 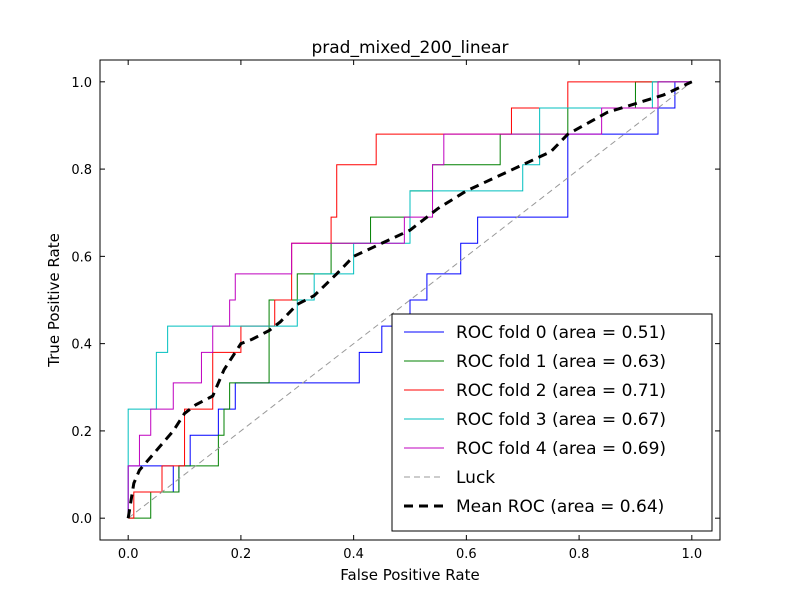 What do you see at coordinates (241, 554) in the screenshot?
I see `x-tick-label: 0.2` at bounding box center [241, 554].